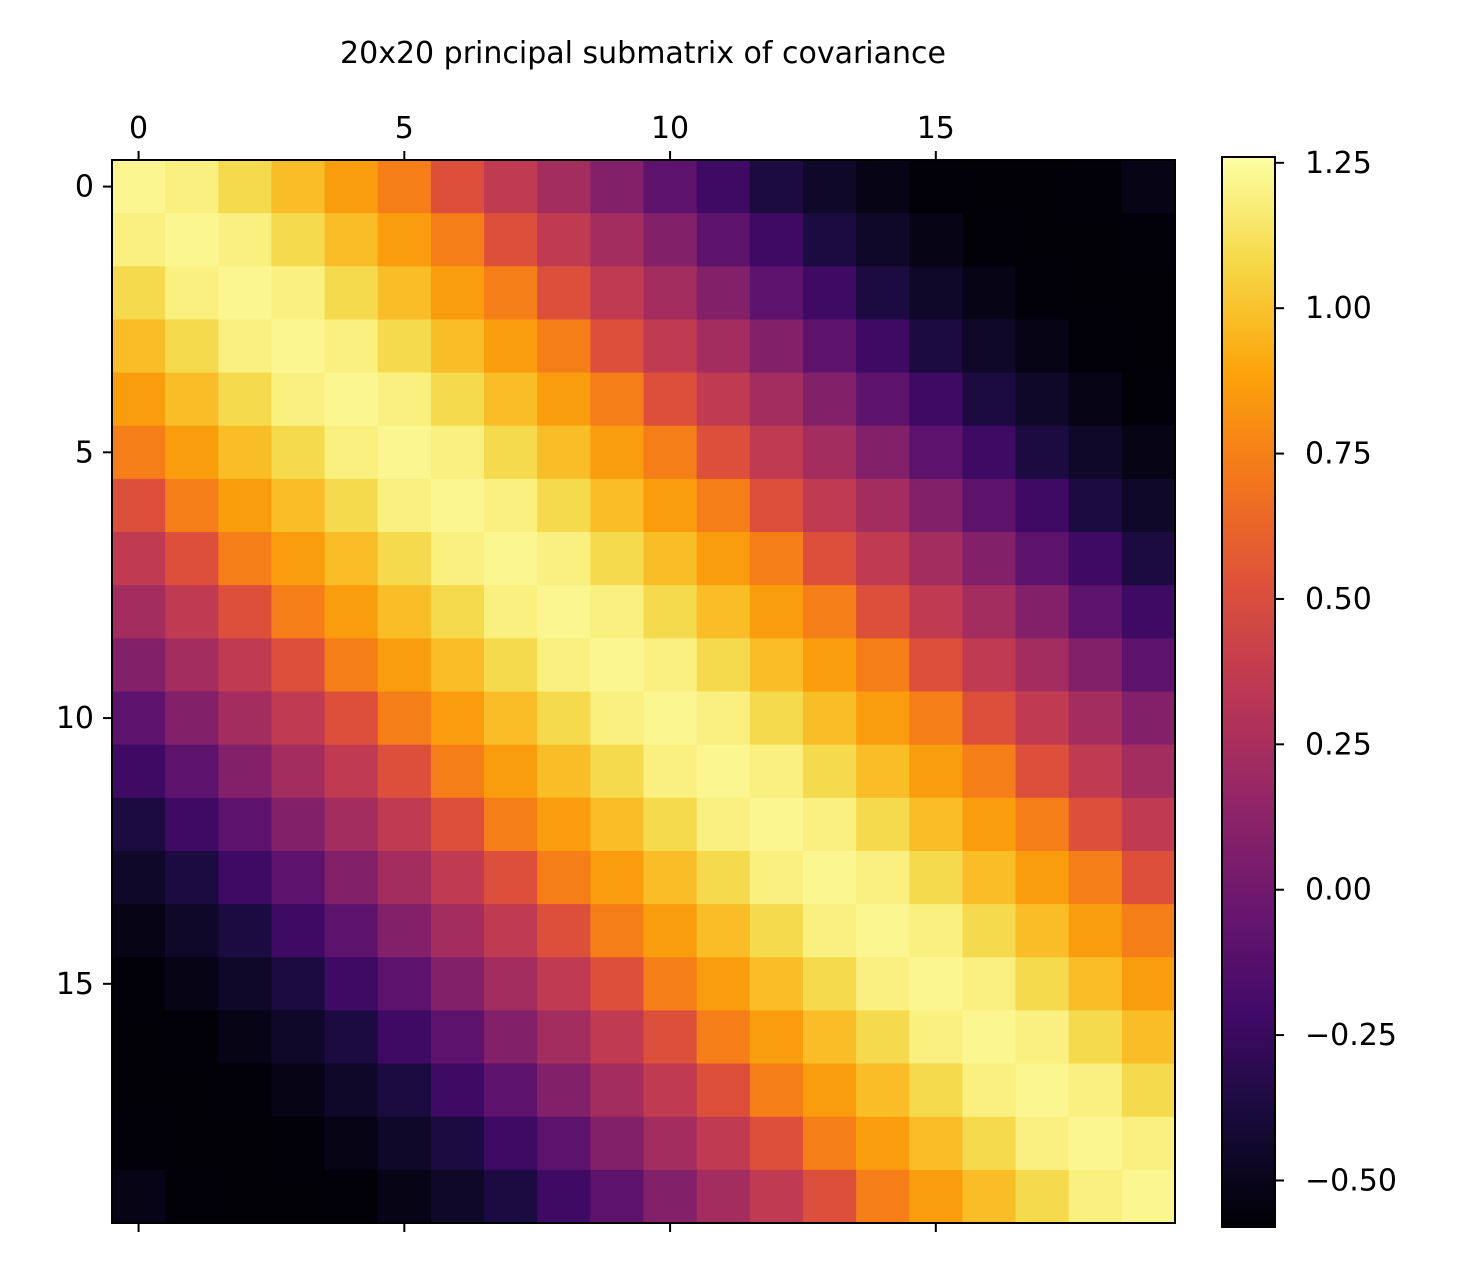 Image resolution: width=1461 pixels, height=1268 pixels. I want to click on chart-title: 20x20 principal submatrix of covariance, so click(643, 53).